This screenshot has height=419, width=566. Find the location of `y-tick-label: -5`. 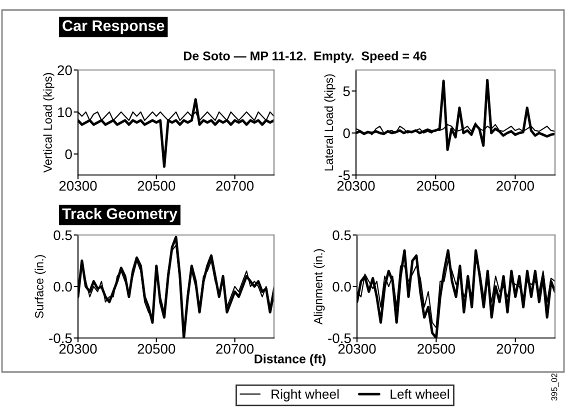

y-tick-label: -5 is located at coordinates (344, 175).